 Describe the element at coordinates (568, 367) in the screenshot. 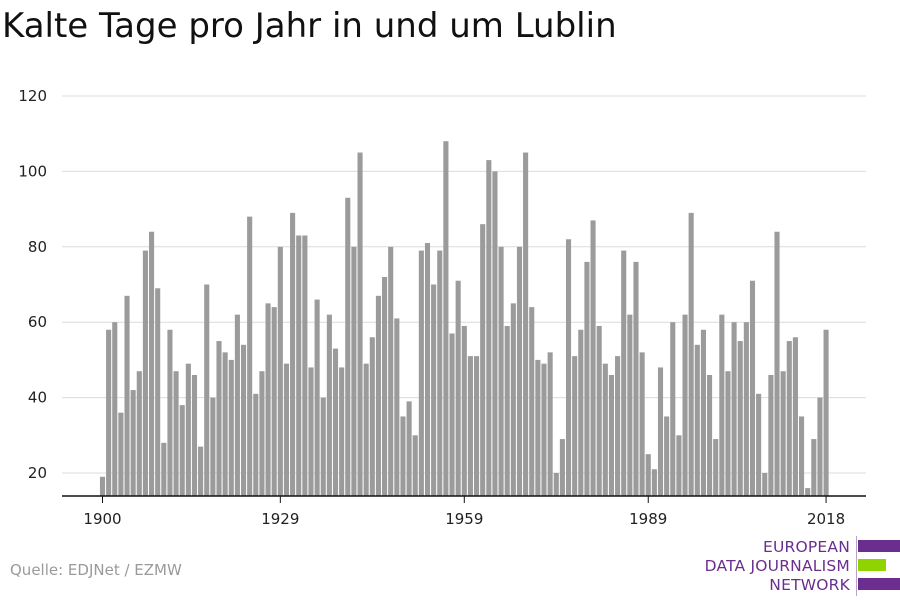

I see `bar-1976` at that location.